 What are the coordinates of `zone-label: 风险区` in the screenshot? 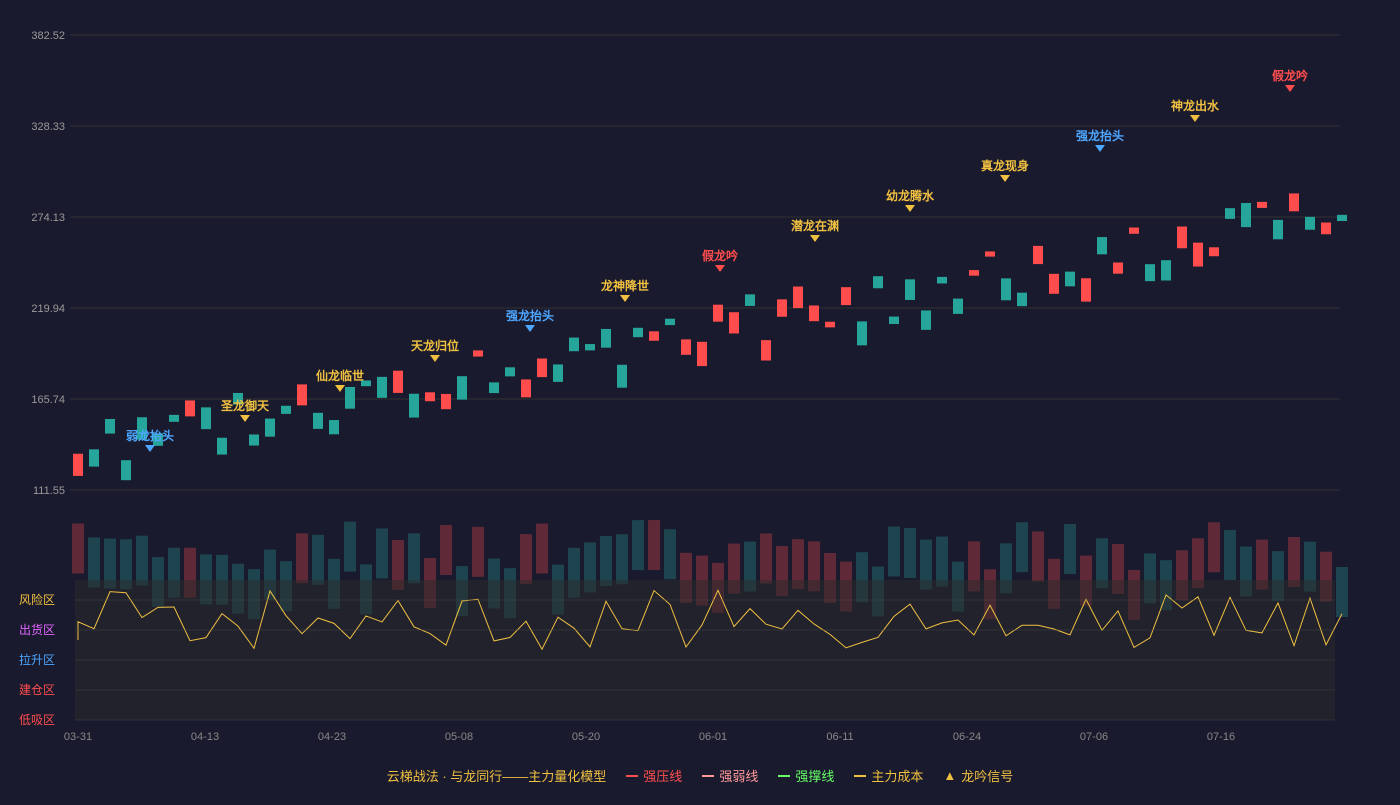 It's located at (37, 599).